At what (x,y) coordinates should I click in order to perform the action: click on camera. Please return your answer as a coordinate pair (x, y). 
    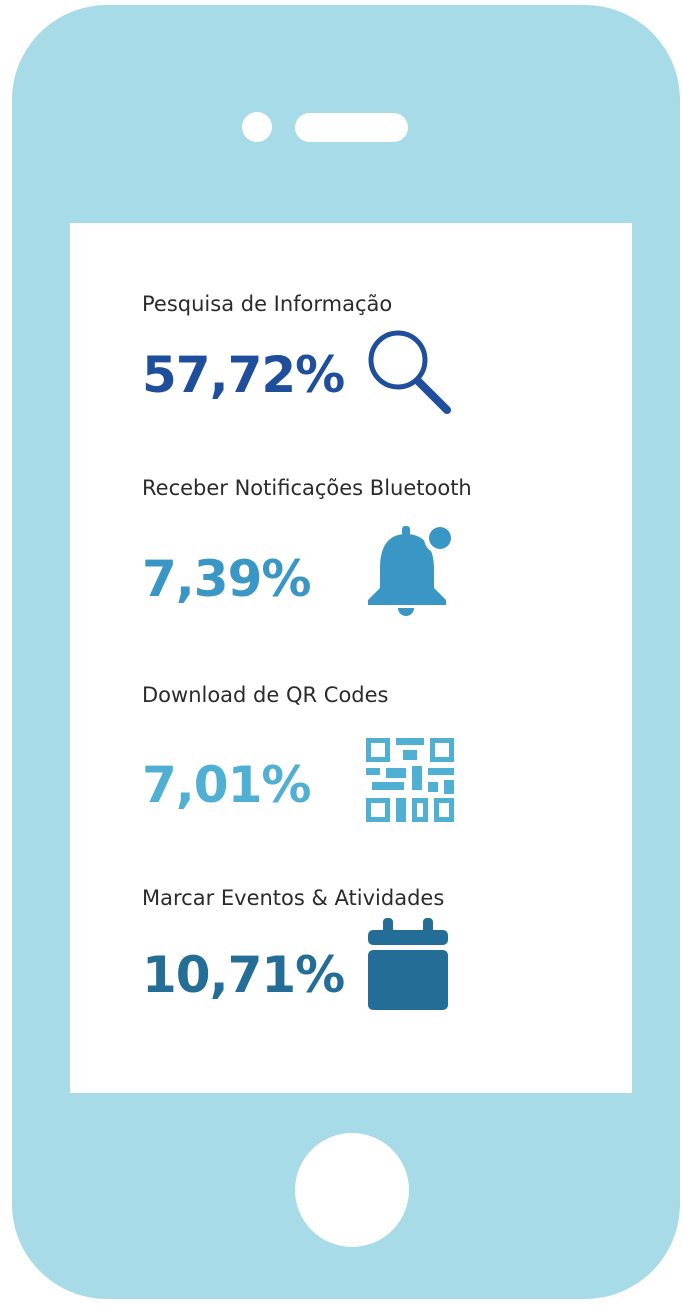
    Looking at the image, I should click on (257, 127).